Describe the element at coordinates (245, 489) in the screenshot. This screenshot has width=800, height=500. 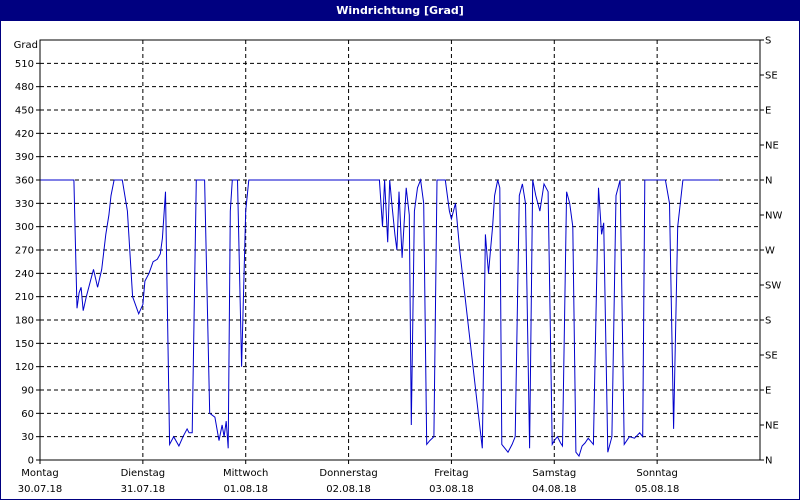
I see `x-date-label: 01.08.18` at that location.